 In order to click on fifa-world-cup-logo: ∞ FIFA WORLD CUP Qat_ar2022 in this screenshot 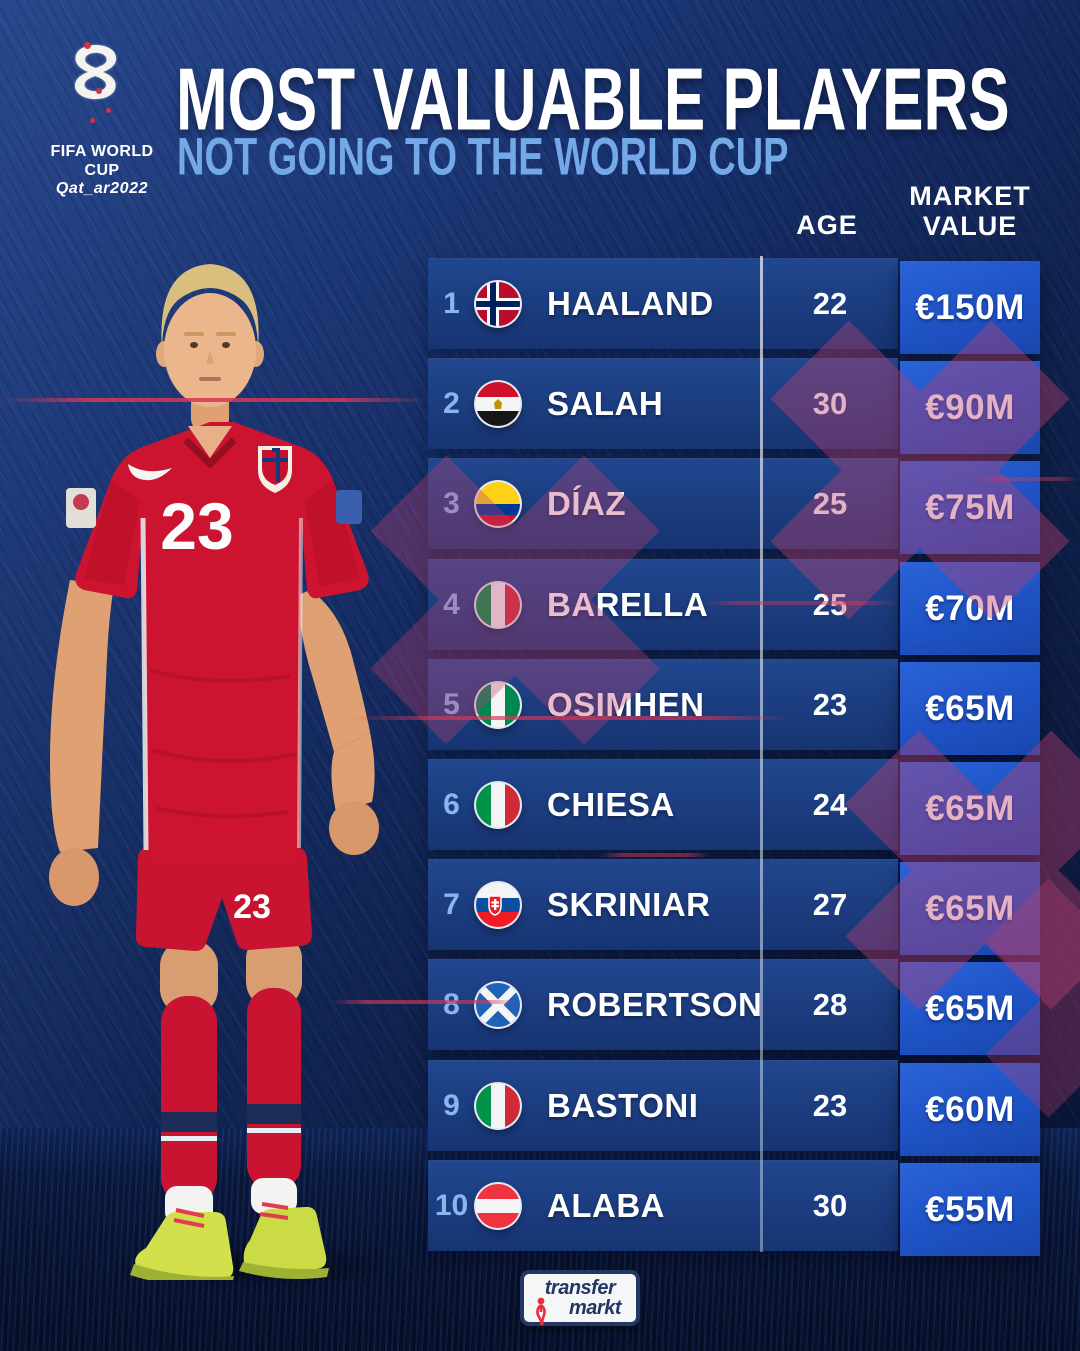, I will do `click(102, 114)`.